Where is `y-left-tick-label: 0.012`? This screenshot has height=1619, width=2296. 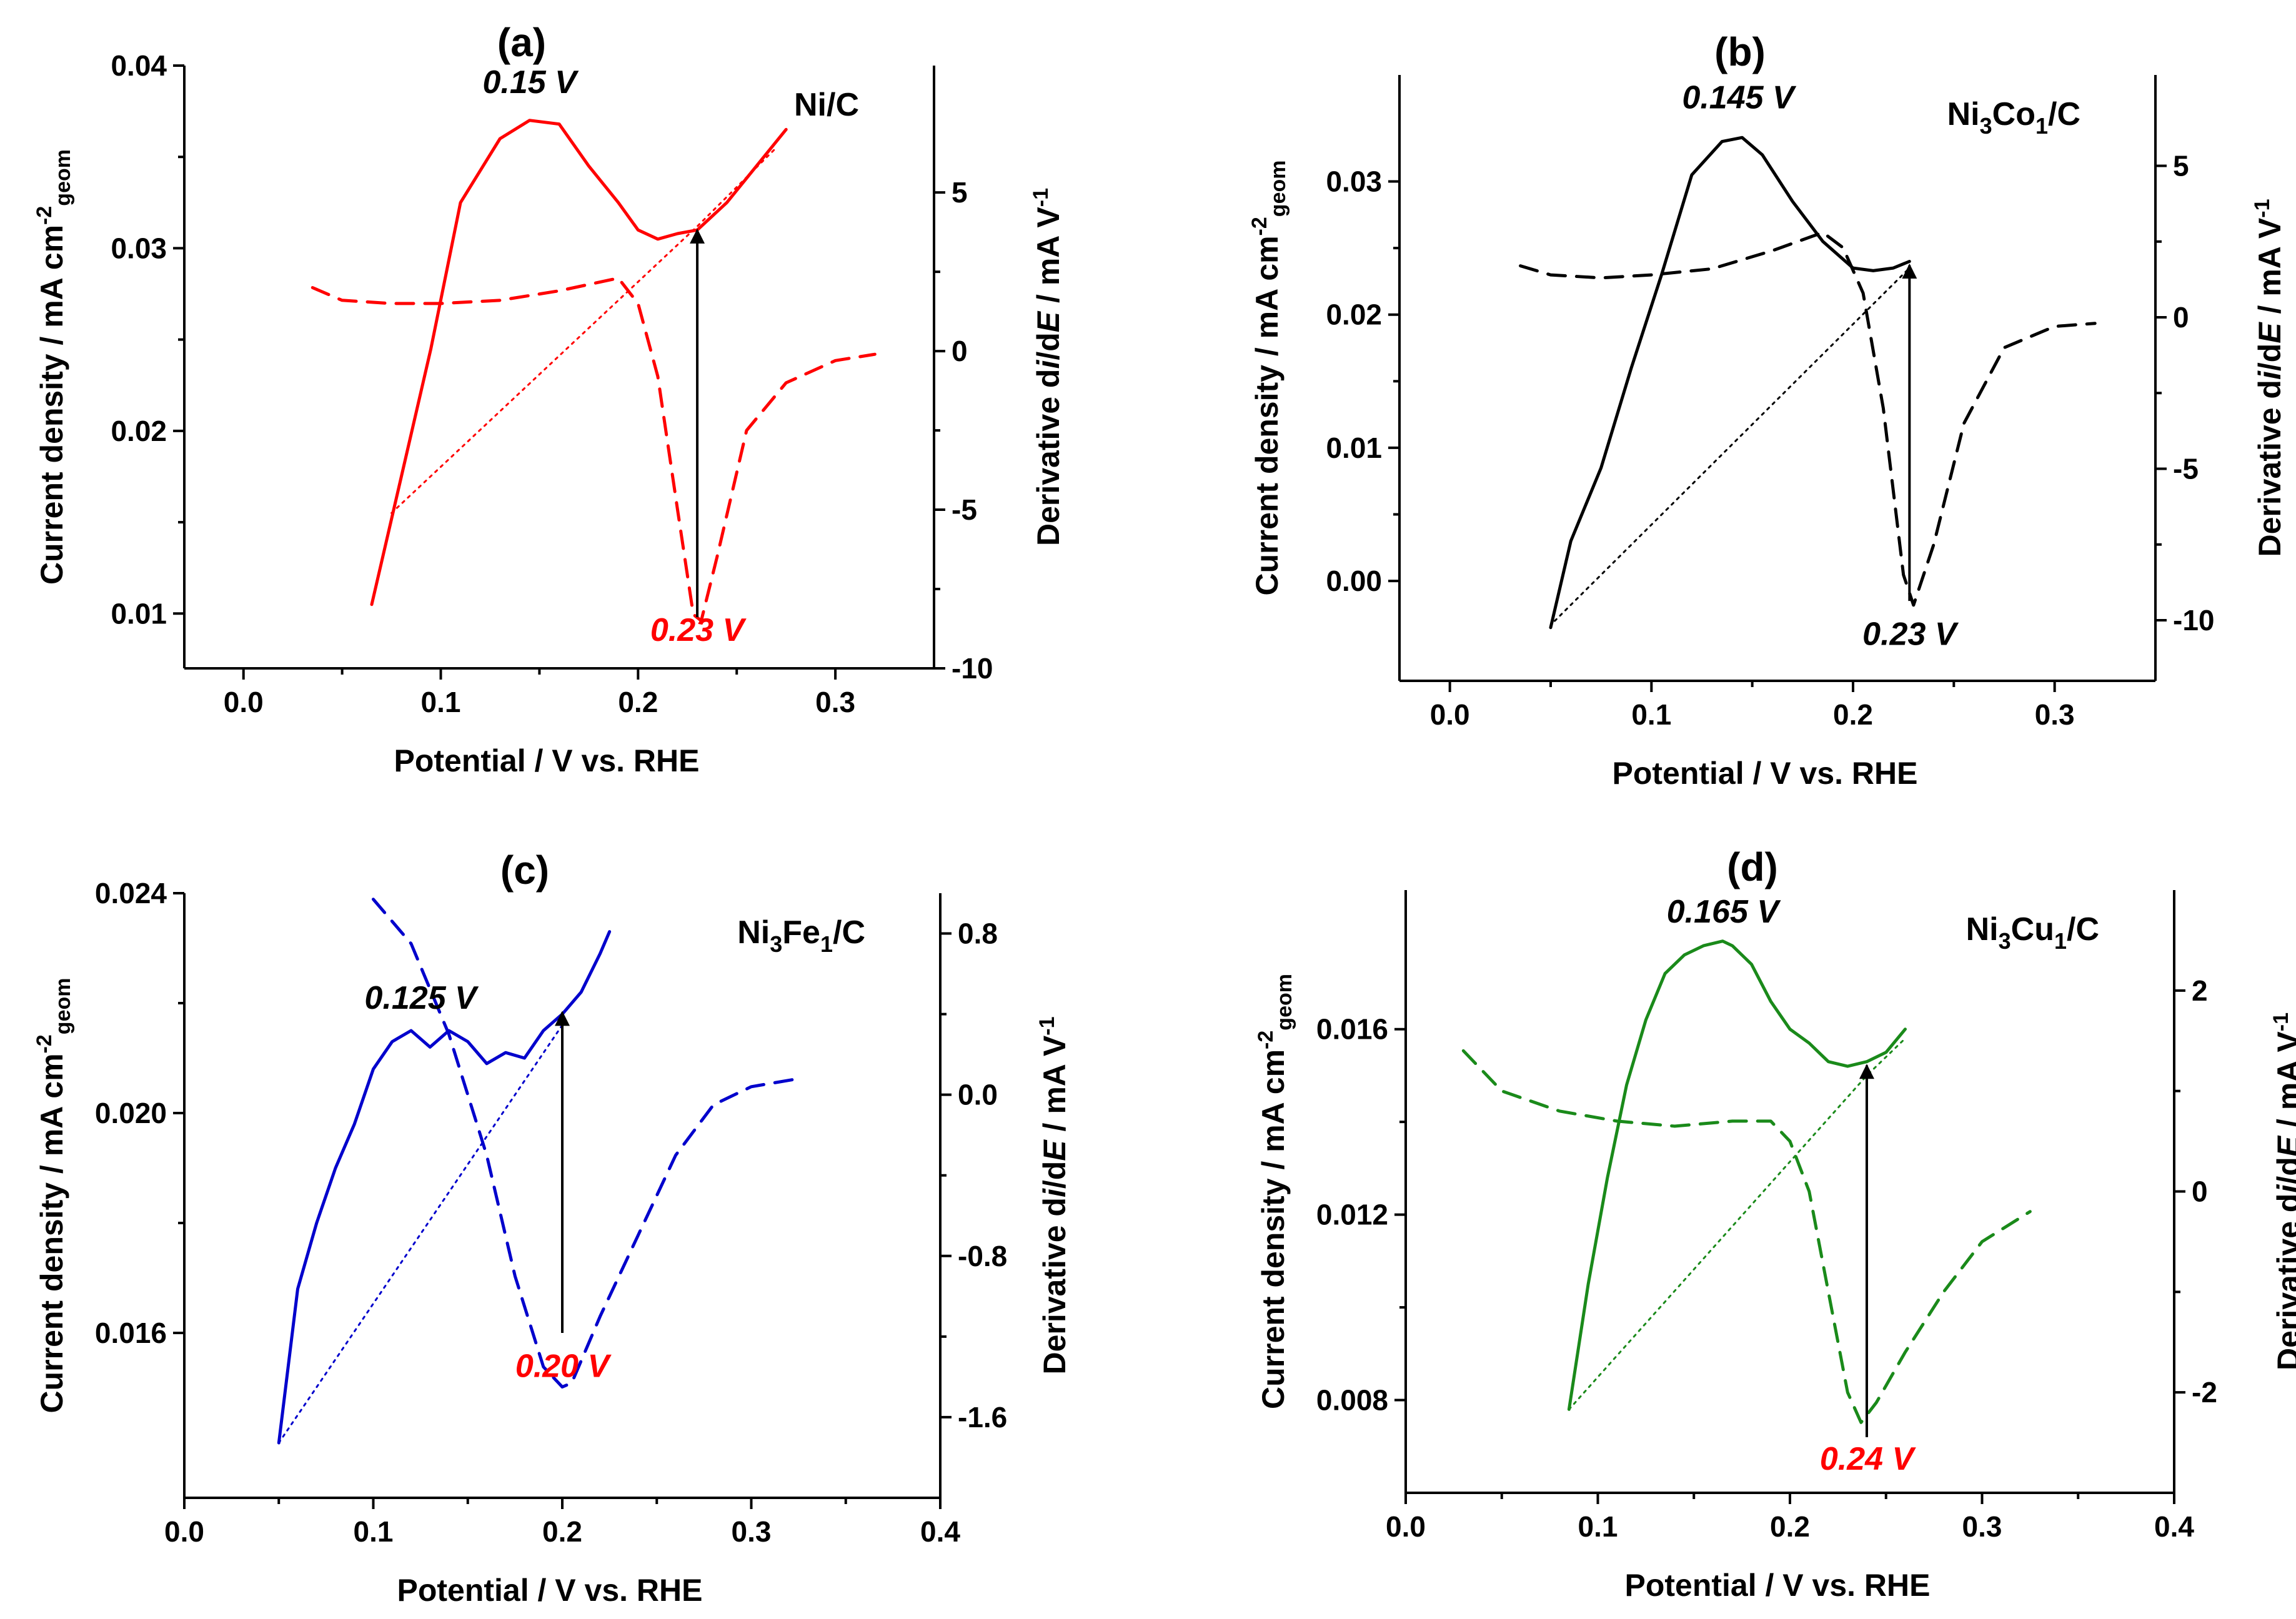 y-left-tick-label: 0.012 is located at coordinates (1352, 1215).